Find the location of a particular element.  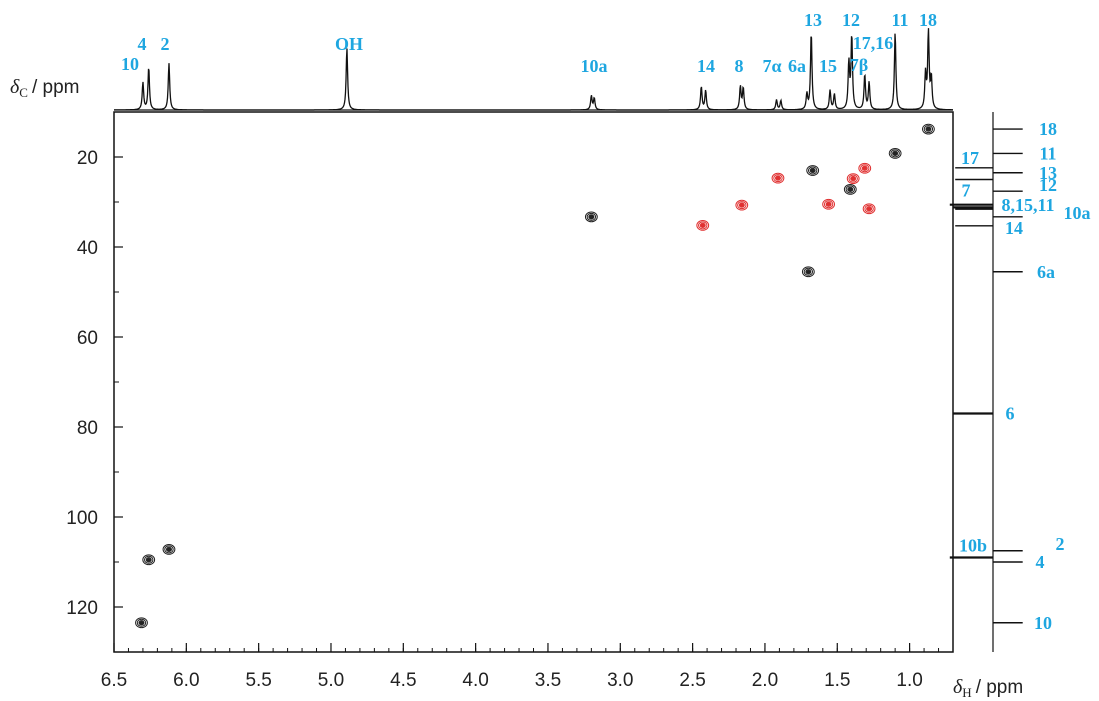

proton-label: 17,16 is located at coordinates (873, 43).